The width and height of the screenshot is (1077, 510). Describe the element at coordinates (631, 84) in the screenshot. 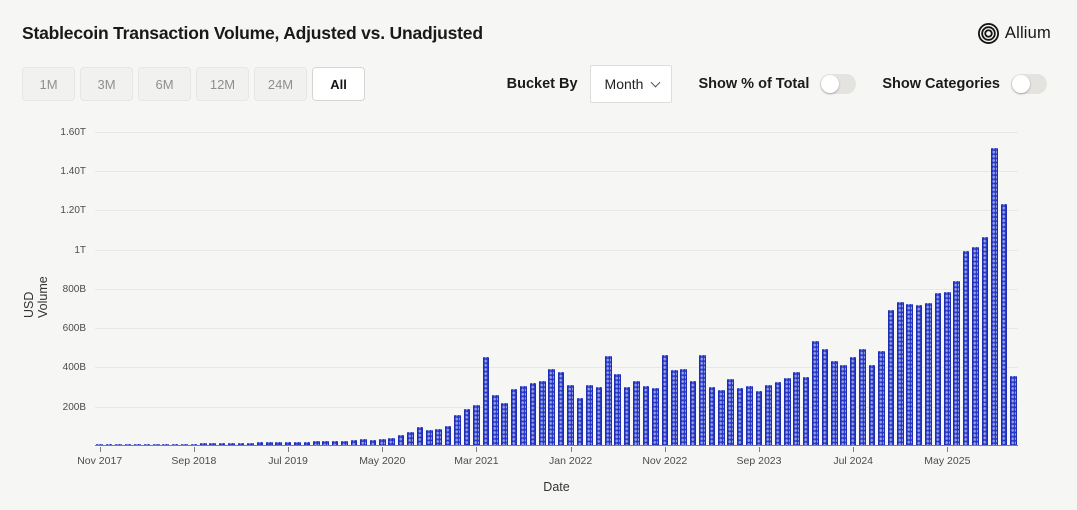

I see `bucket-by-dropdown: Month` at that location.